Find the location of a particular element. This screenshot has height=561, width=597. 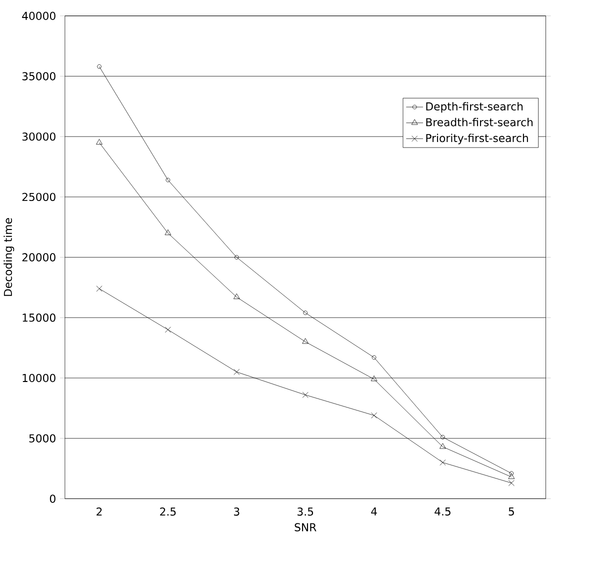

legend-label: Depth-first-search is located at coordinates (474, 107).